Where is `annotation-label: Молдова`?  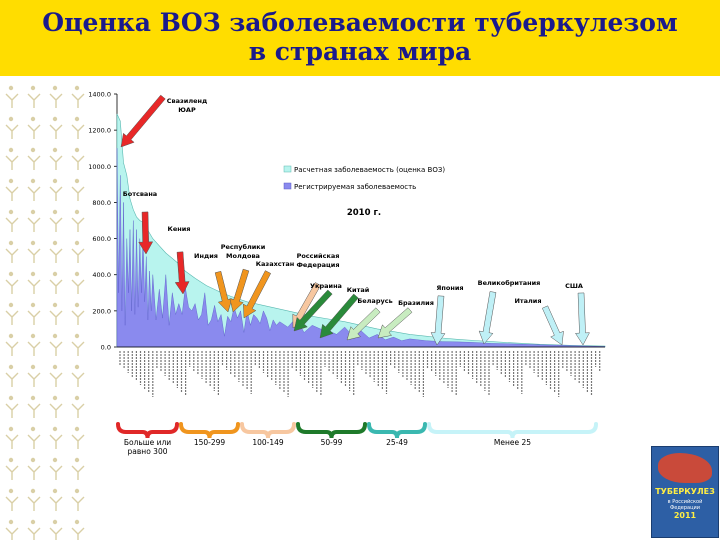
annotation-label: Молдова is located at coordinates (243, 256).